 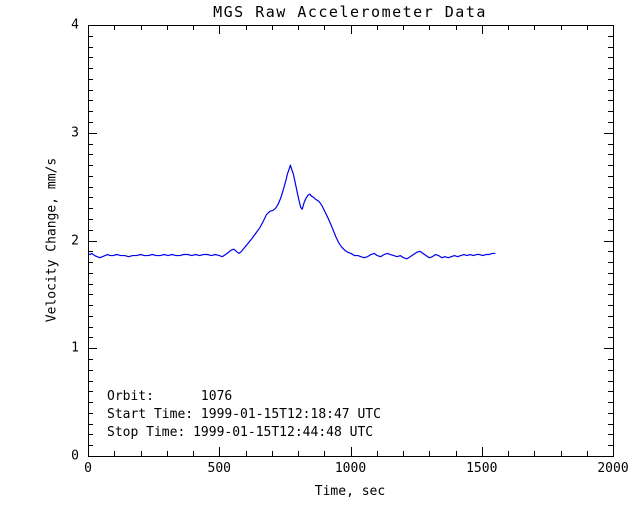 What do you see at coordinates (52, 240) in the screenshot?
I see `y-axis-title: Velocity Change, mm/s` at bounding box center [52, 240].